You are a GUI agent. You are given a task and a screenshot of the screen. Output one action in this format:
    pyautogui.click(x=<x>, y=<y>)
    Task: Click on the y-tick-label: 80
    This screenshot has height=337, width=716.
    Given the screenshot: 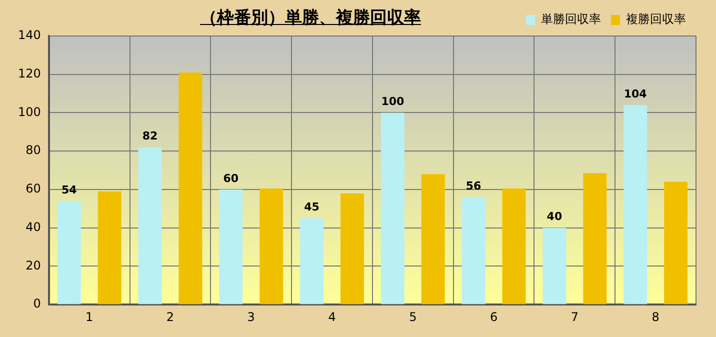 What is the action you would take?
    pyautogui.click(x=33, y=150)
    